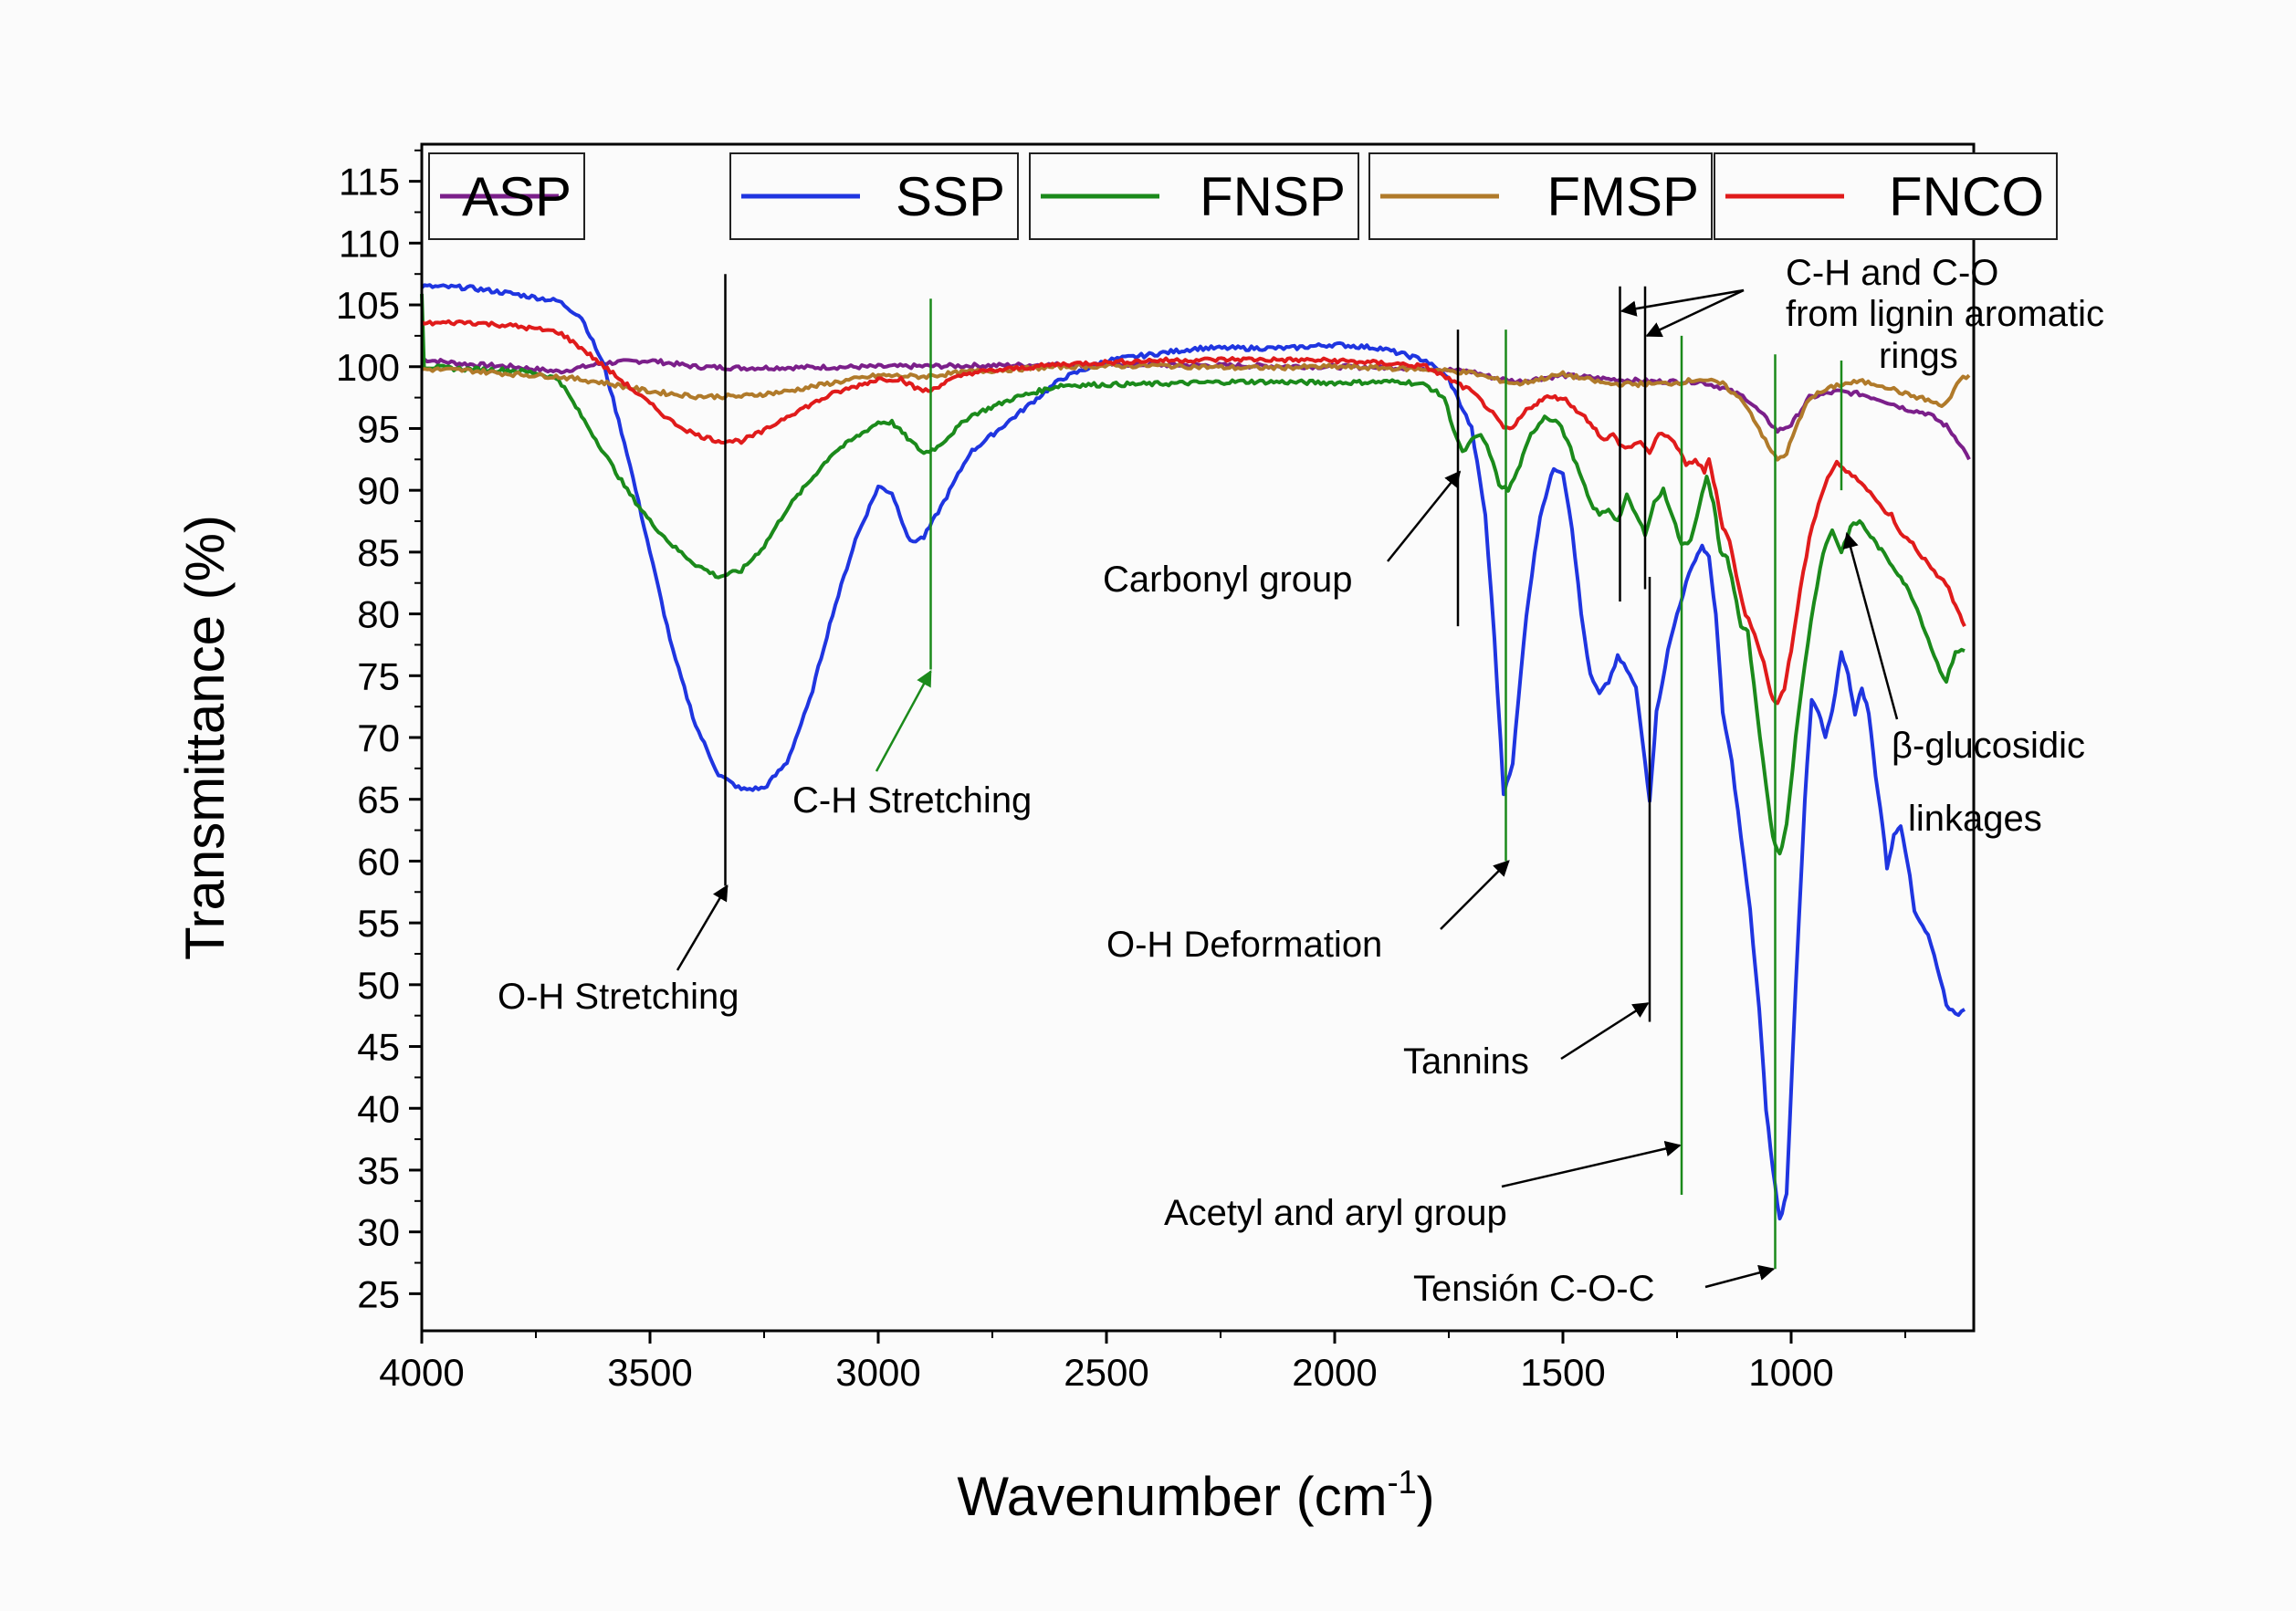  I want to click on arrow-carbonyl, so click(1424, 516).